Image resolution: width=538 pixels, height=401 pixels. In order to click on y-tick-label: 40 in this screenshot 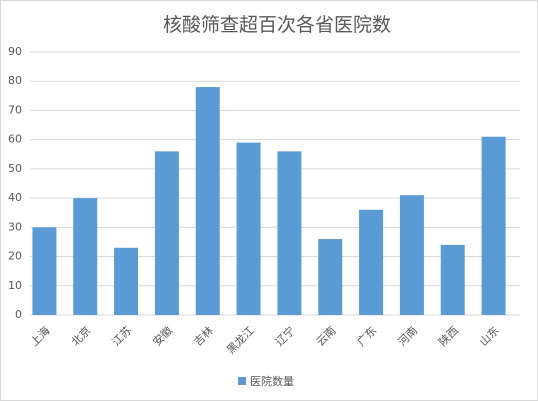, I will do `click(15, 197)`.